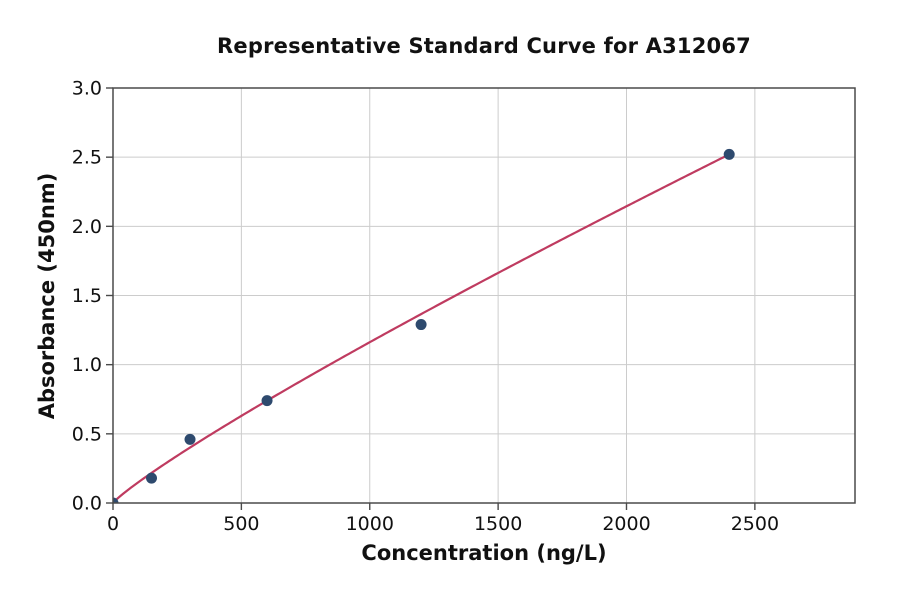 The height and width of the screenshot is (594, 900). Describe the element at coordinates (87, 89) in the screenshot. I see `y-tick-label: 3.0` at that location.